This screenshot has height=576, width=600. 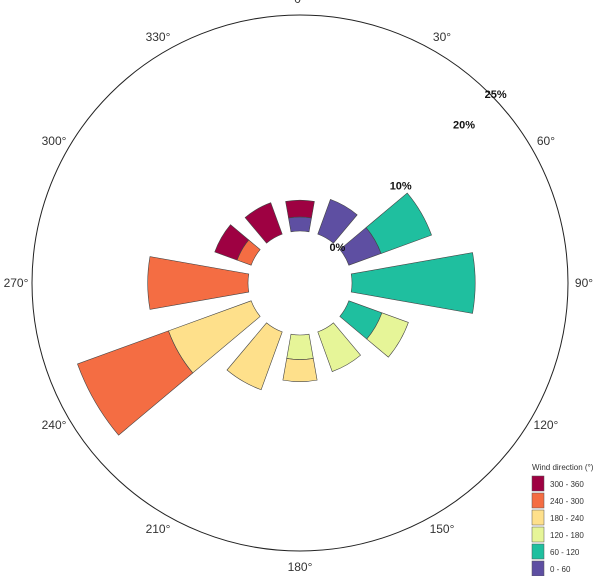 What do you see at coordinates (442, 37) in the screenshot?
I see `angle-tick-label: 30°` at bounding box center [442, 37].